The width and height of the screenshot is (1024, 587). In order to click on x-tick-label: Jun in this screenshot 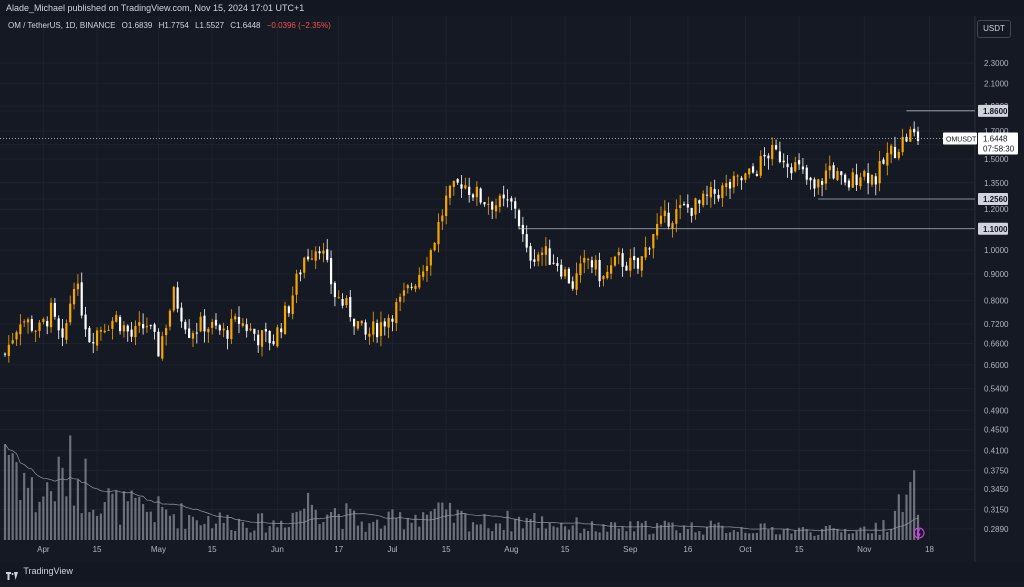, I will do `click(277, 549)`.